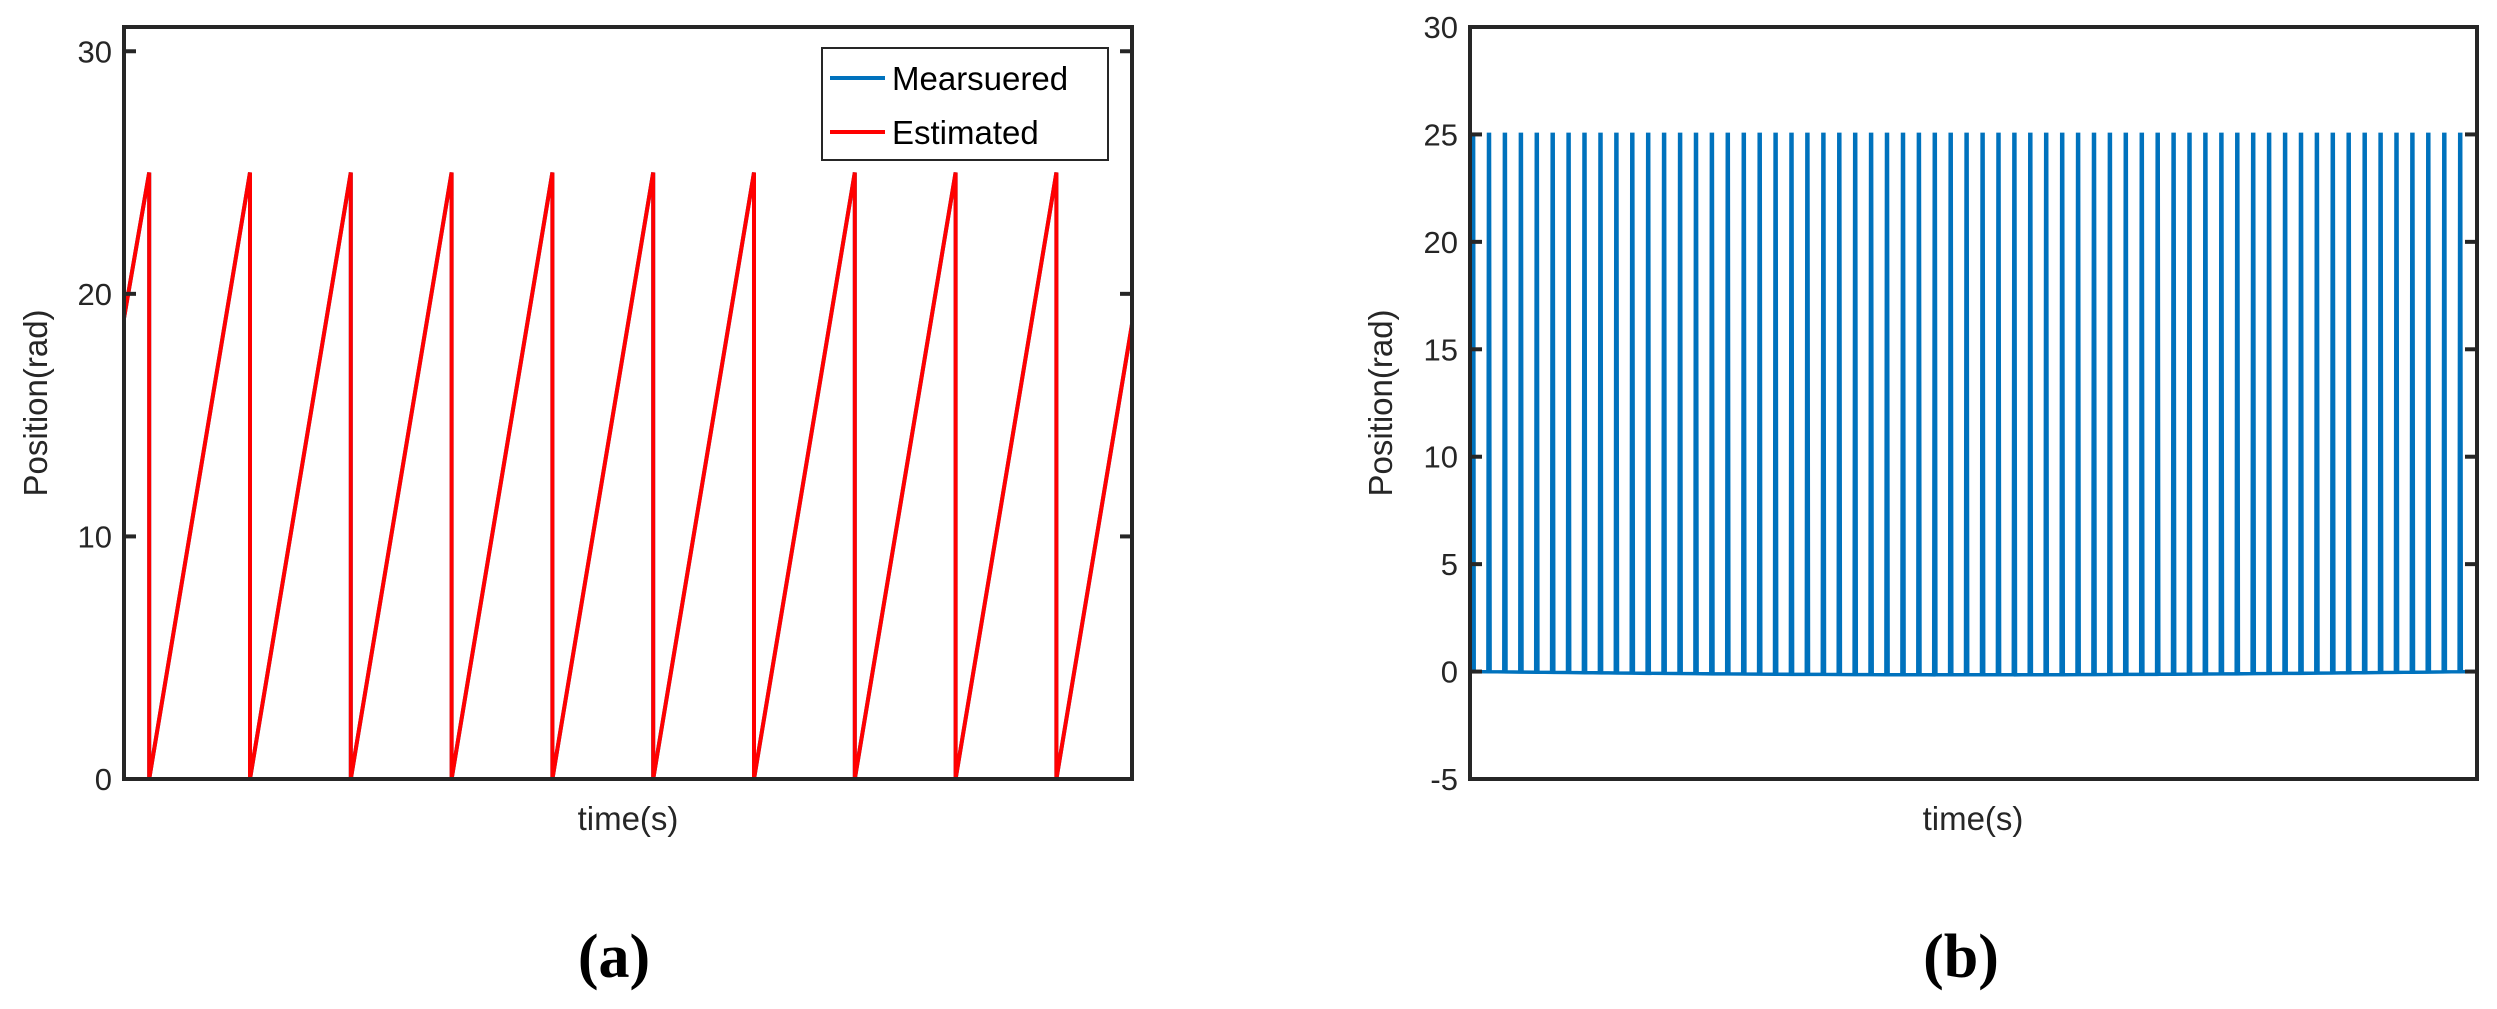 The image size is (2497, 1009). What do you see at coordinates (1441, 27) in the screenshot?
I see `chart-b-ytick-label: 30` at bounding box center [1441, 27].